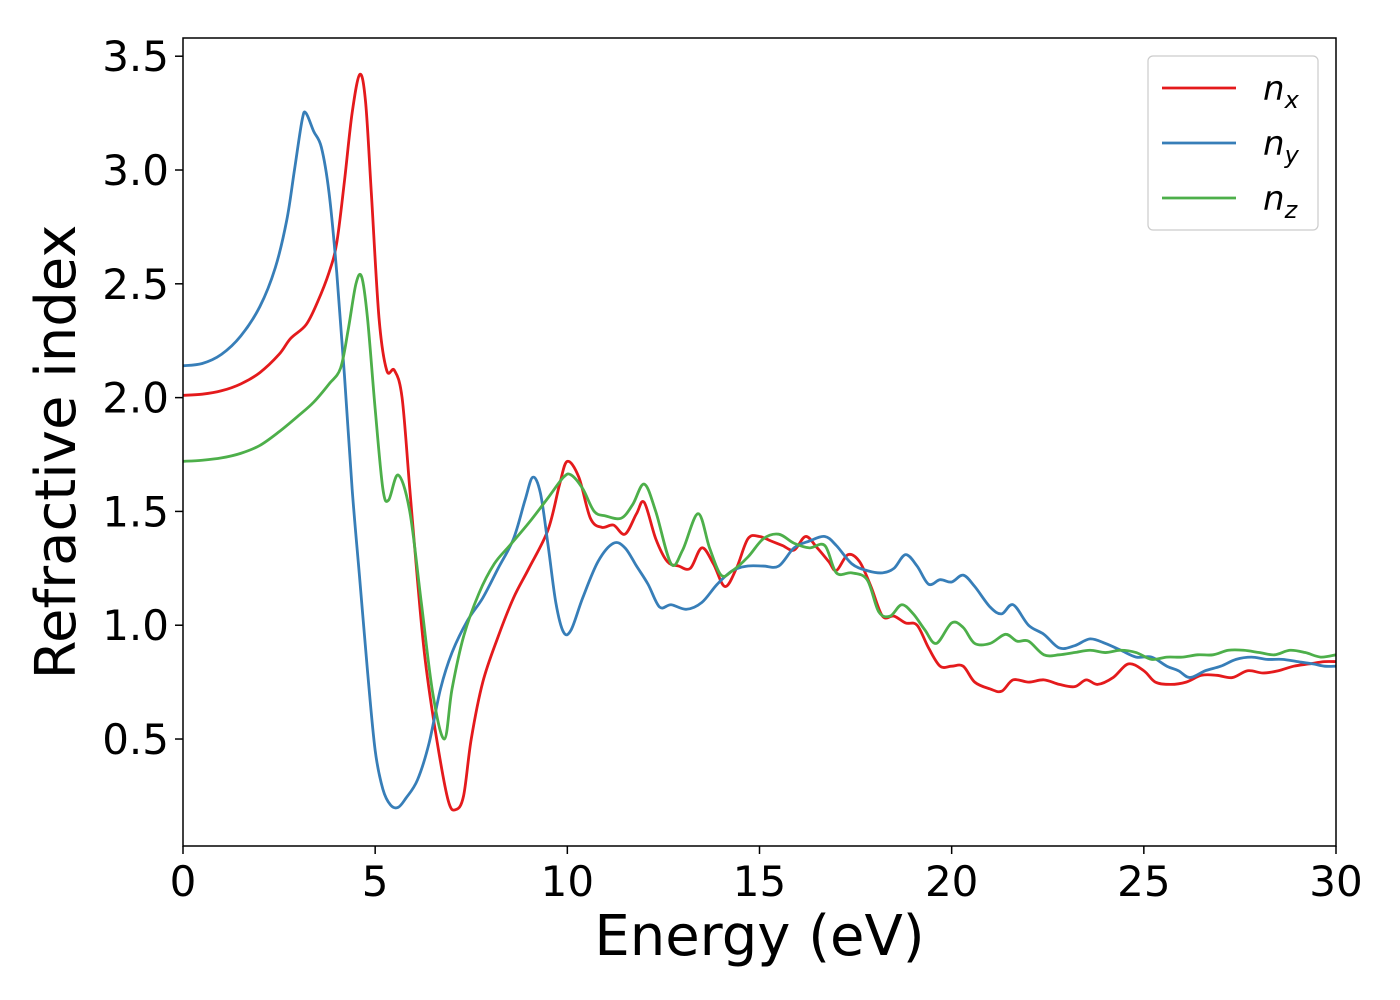 The height and width of the screenshot is (1000, 1400). I want to click on y-tick-label: 1.5, so click(135, 511).